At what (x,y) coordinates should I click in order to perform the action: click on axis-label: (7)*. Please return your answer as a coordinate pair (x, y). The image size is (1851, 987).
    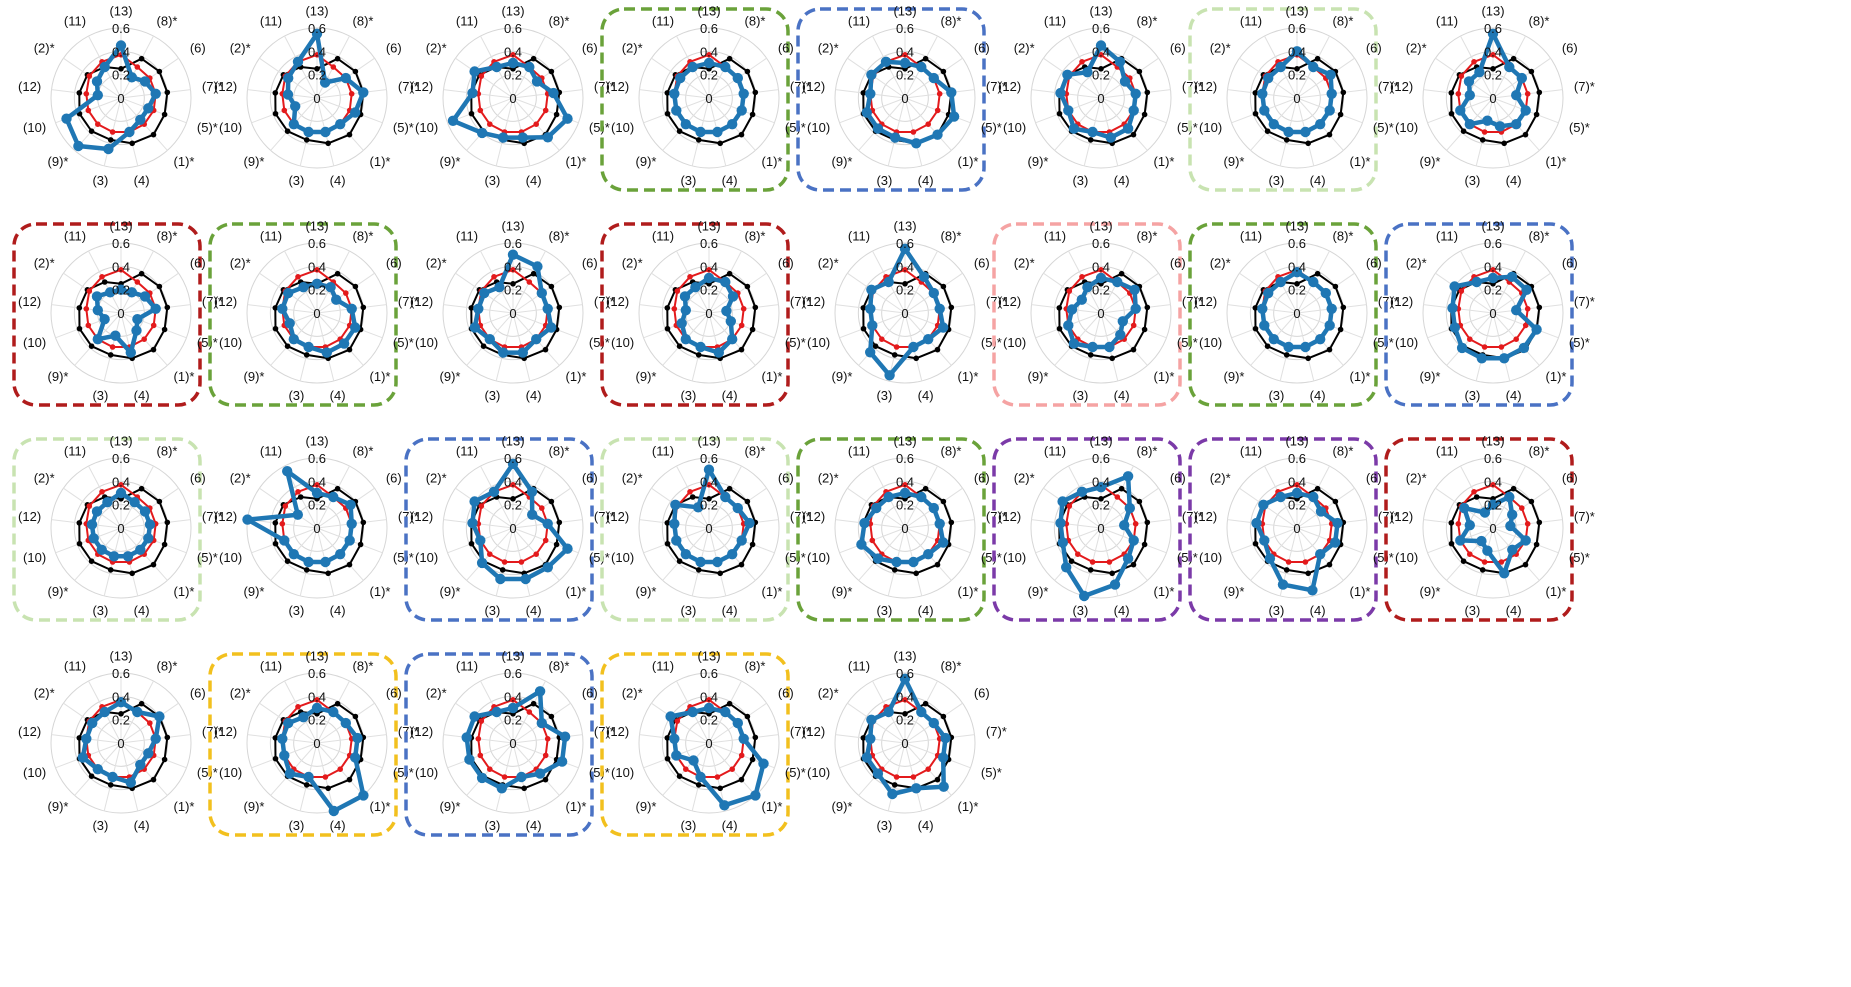
    Looking at the image, I should click on (800, 516).